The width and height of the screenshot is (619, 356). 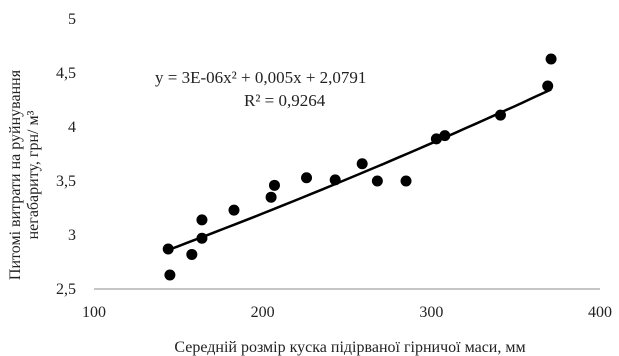 What do you see at coordinates (431, 312) in the screenshot?
I see `x-tick-label: 300` at bounding box center [431, 312].